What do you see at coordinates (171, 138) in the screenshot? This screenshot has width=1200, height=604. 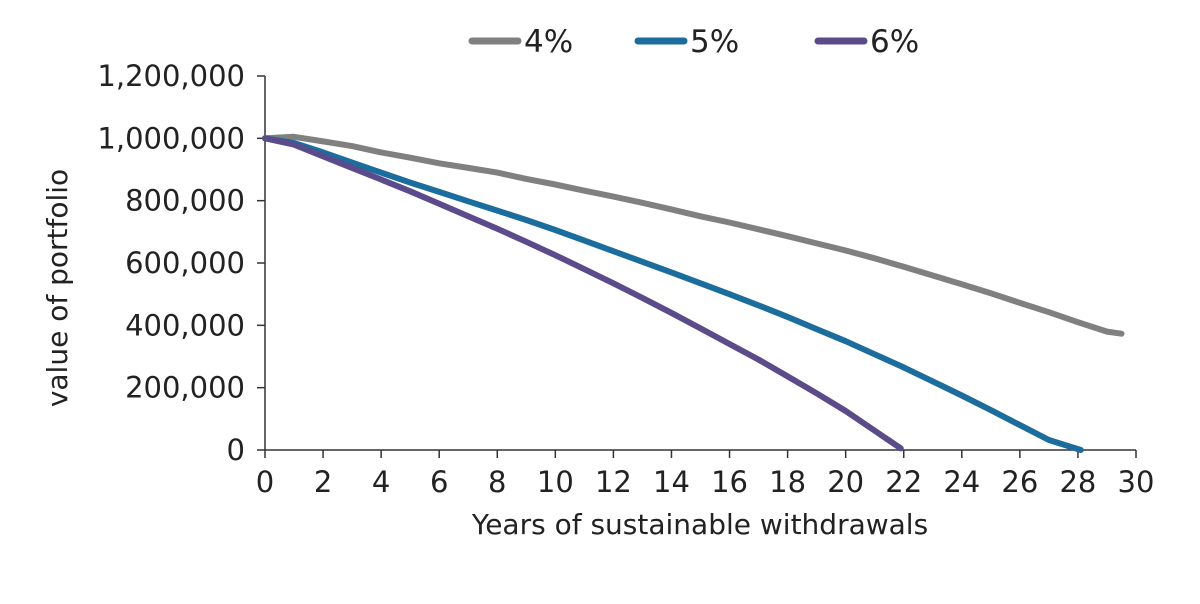 I see `y-tick-label: 1,000,000` at bounding box center [171, 138].